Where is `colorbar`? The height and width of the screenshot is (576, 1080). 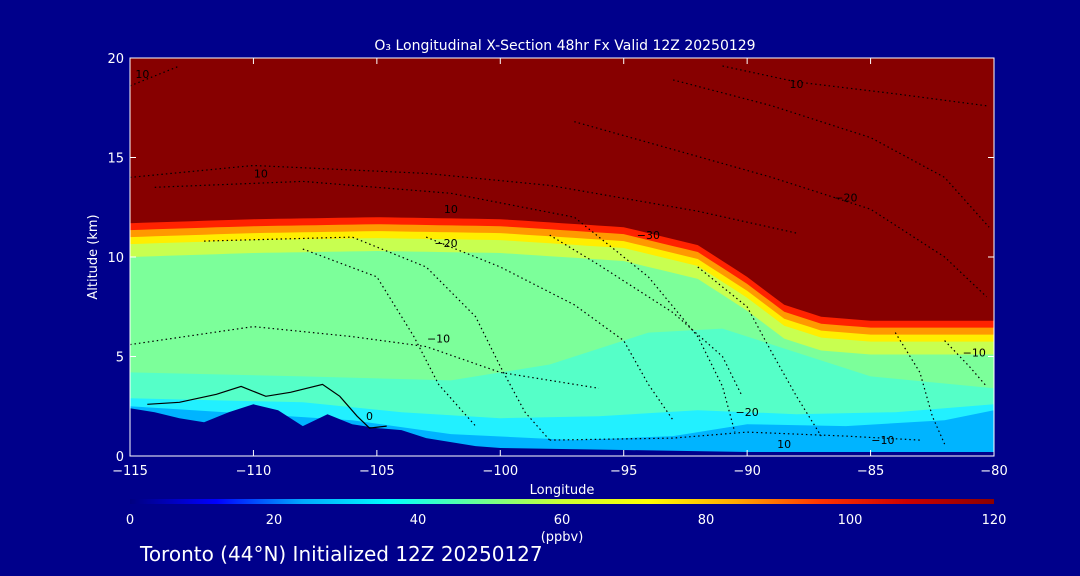 colorbar is located at coordinates (562, 501).